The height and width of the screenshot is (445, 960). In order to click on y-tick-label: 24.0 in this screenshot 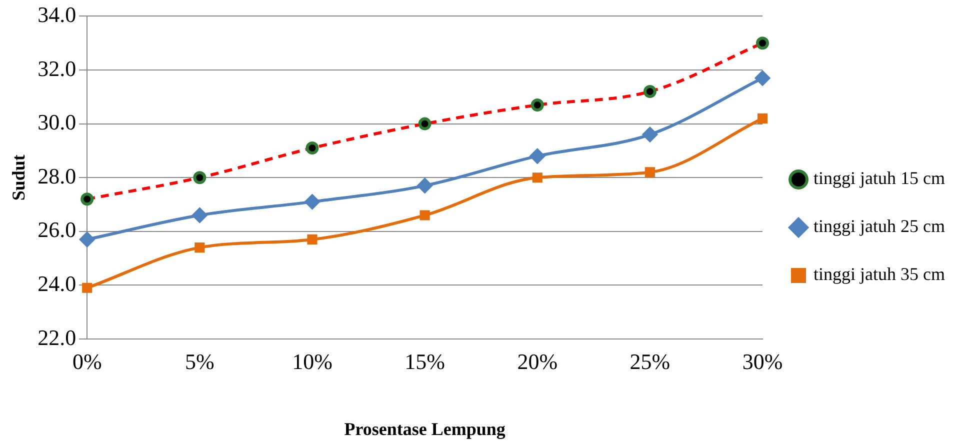, I will do `click(57, 283)`.